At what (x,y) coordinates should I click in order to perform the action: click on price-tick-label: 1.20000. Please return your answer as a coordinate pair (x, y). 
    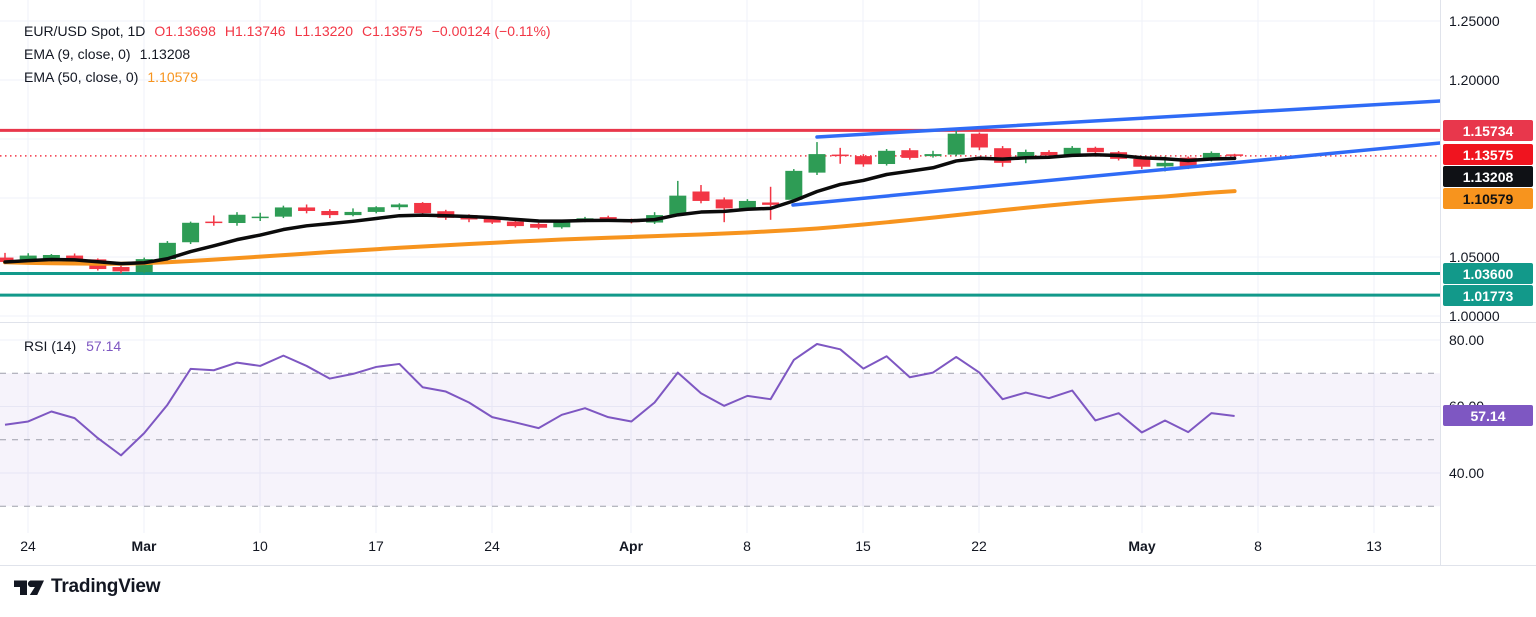
    Looking at the image, I should click on (1474, 80).